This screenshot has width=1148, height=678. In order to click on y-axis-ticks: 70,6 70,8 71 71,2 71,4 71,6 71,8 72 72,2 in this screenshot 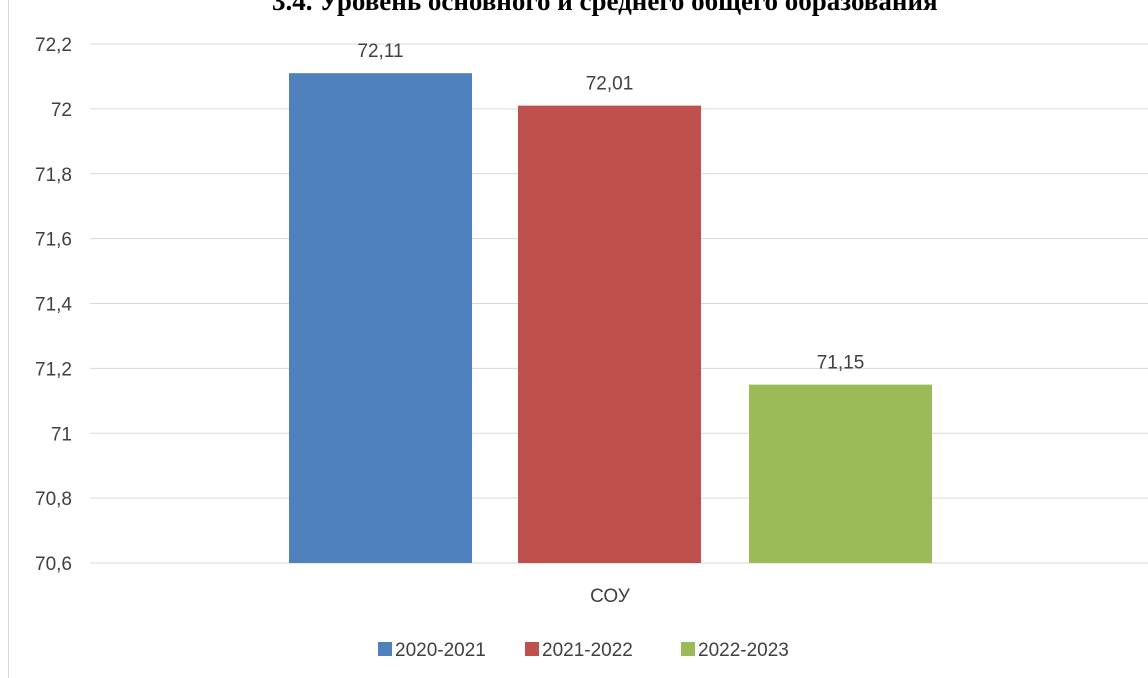, I will do `click(53, 305)`.